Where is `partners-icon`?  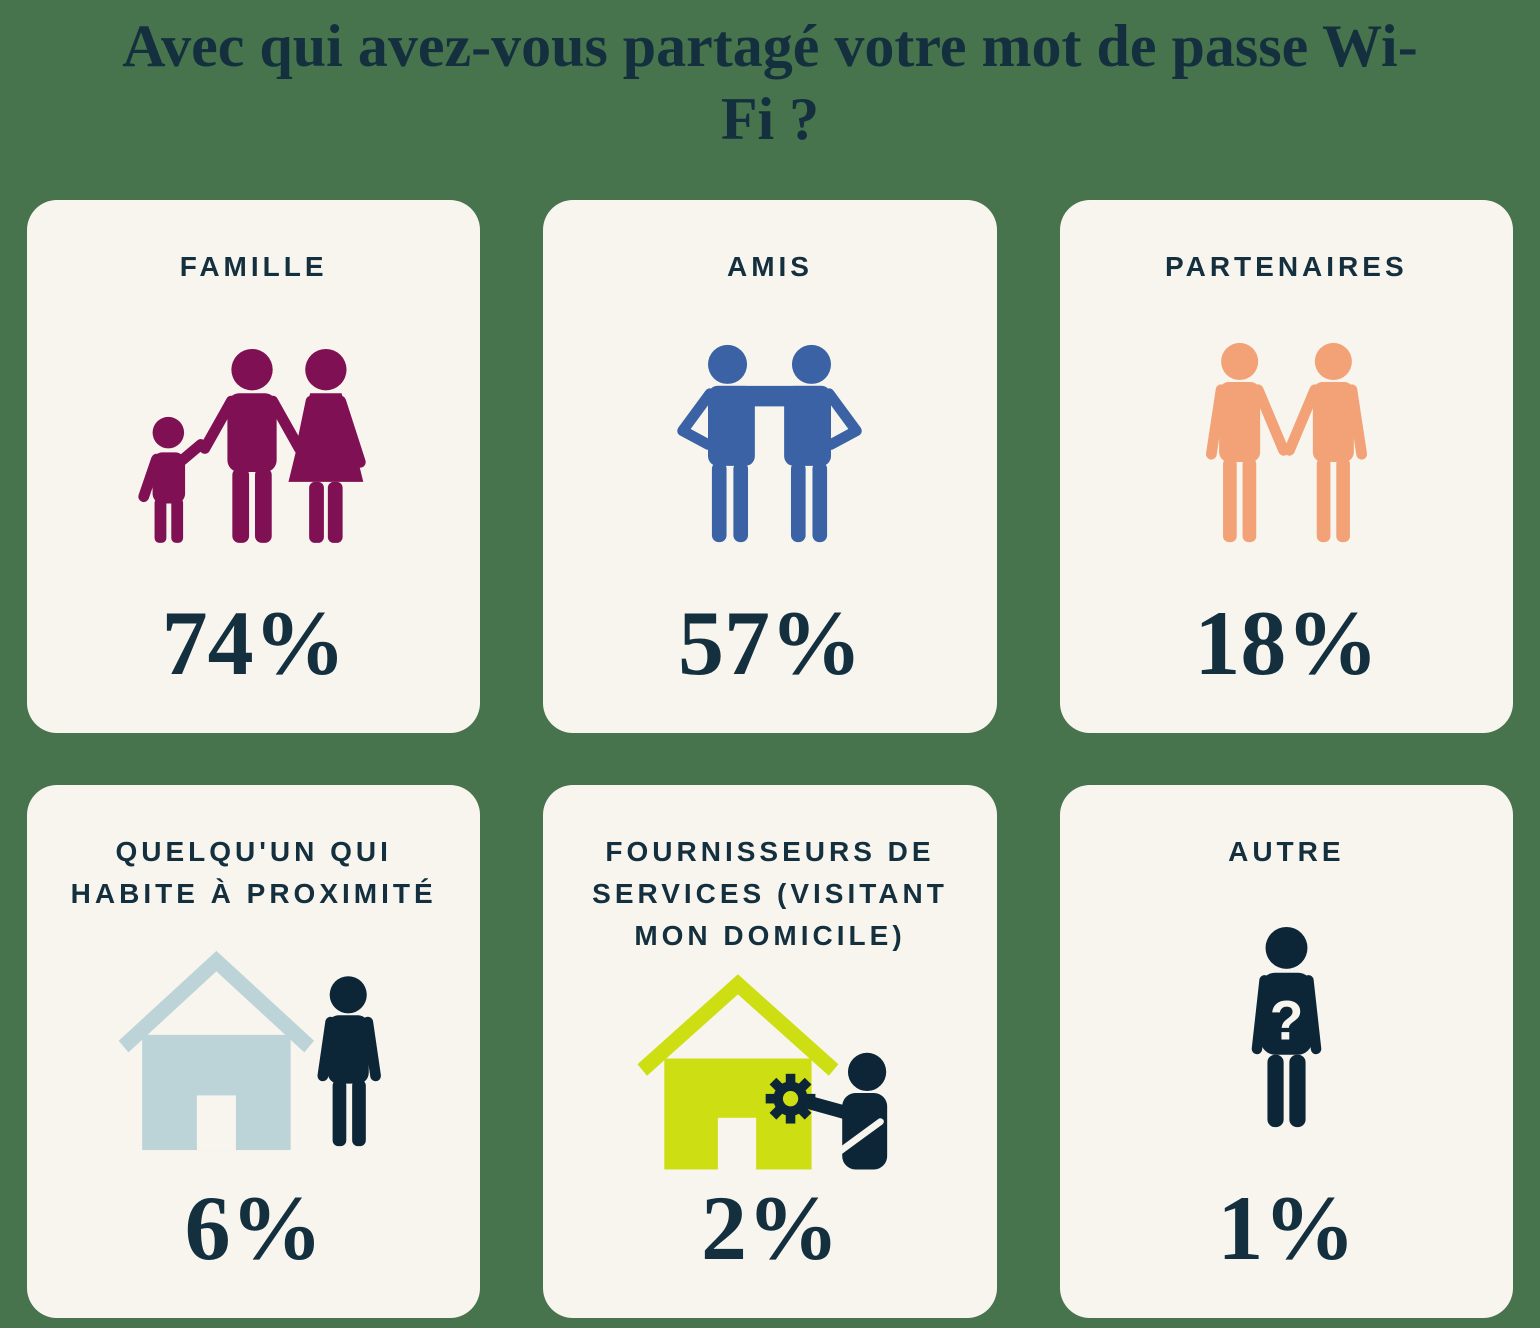
partners-icon is located at coordinates (1286, 443).